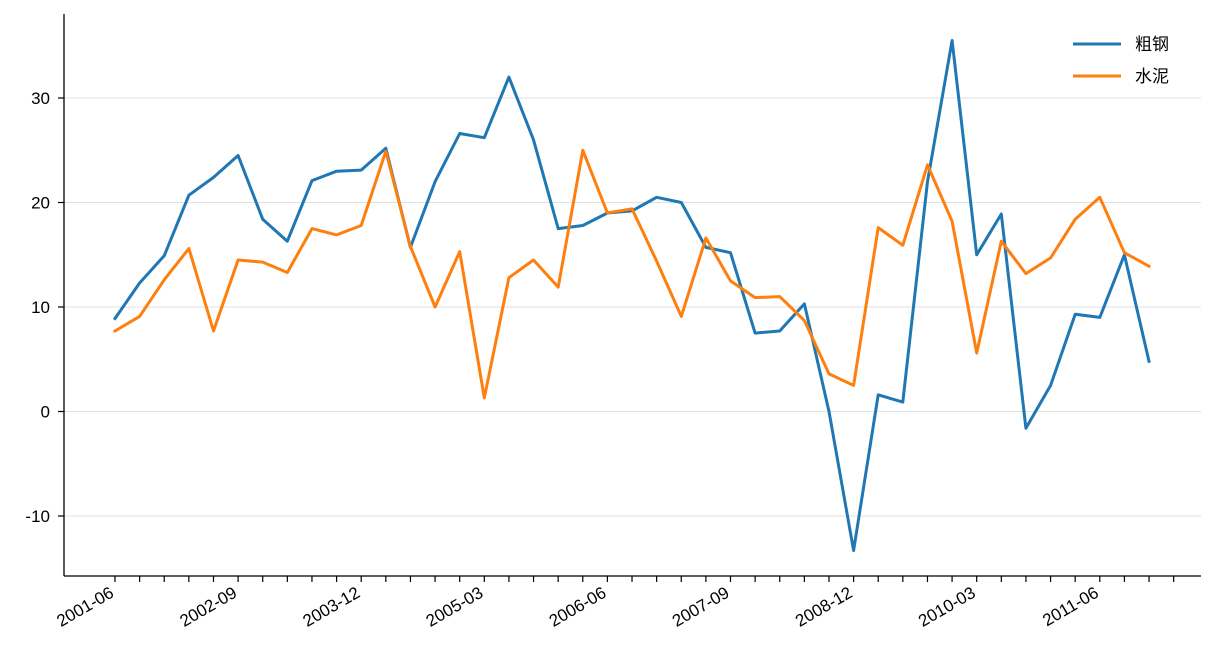  I want to click on x-tick-label: 2010-03, so click(947, 607).